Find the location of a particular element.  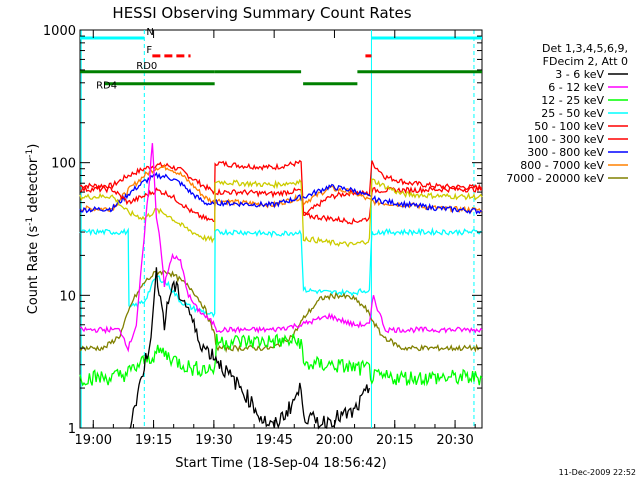

x-tick-label-2: 19:30 is located at coordinates (213, 440).